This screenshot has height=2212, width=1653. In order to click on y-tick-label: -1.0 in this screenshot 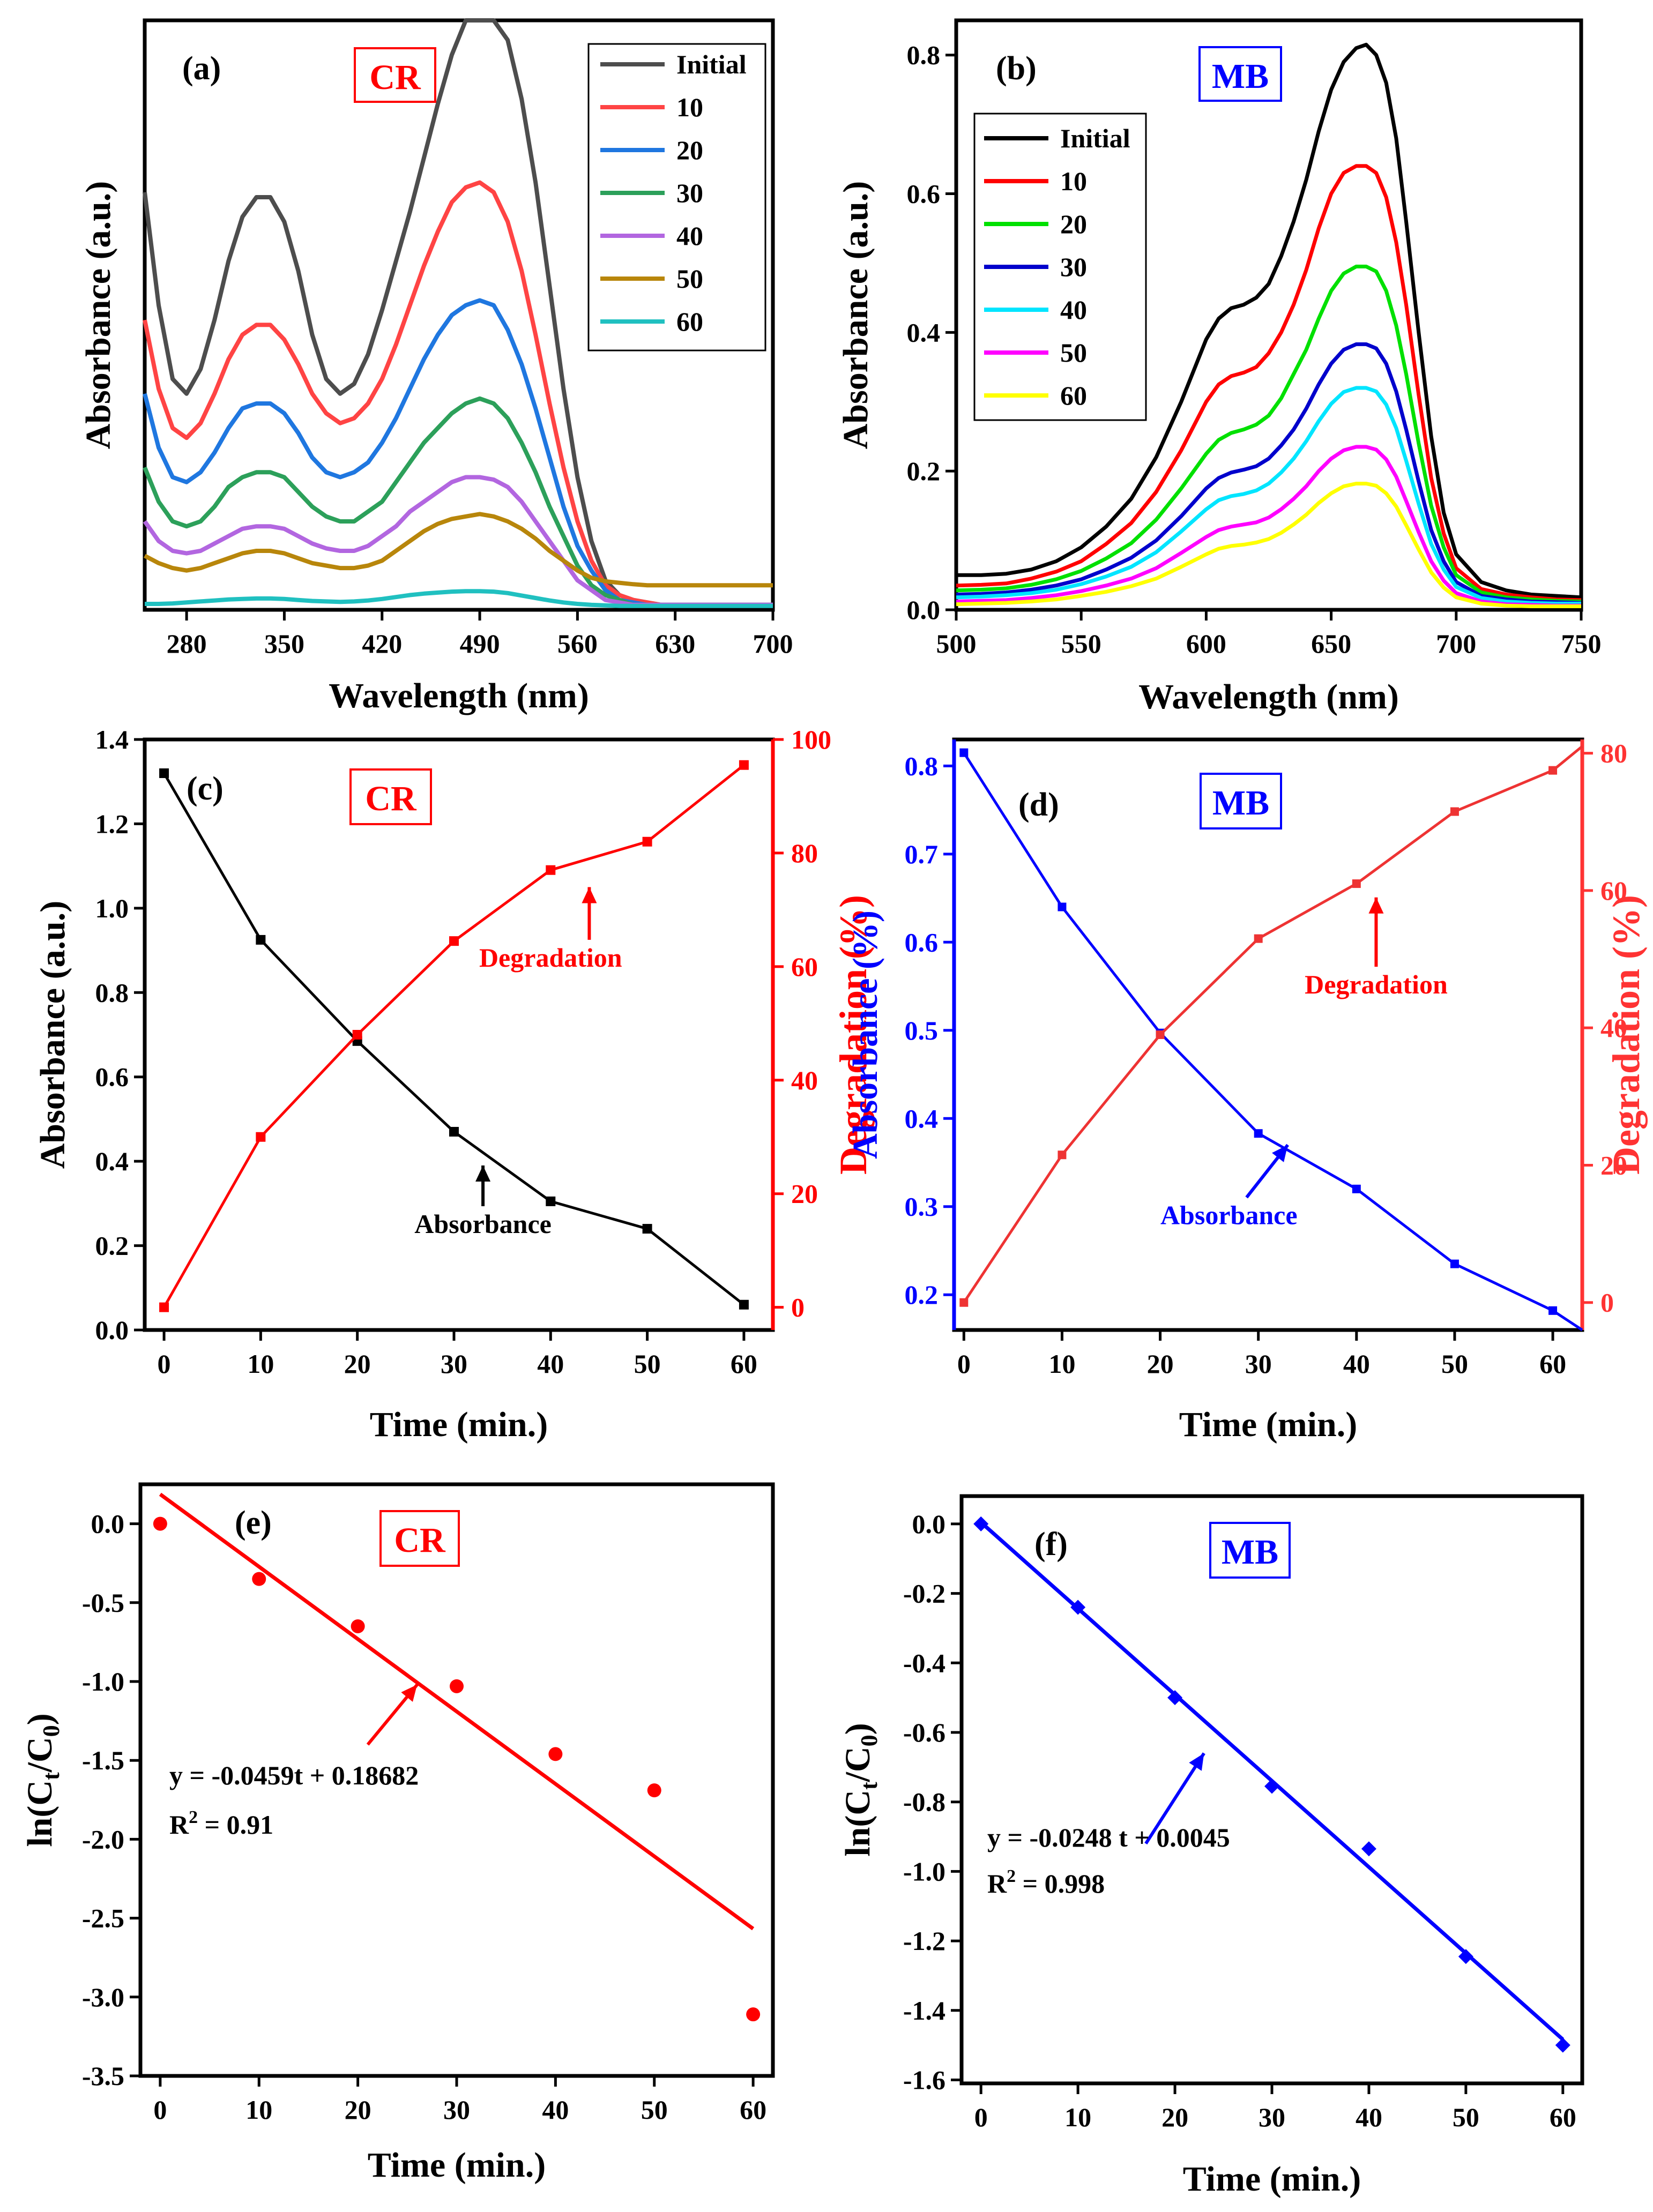, I will do `click(103, 1682)`.